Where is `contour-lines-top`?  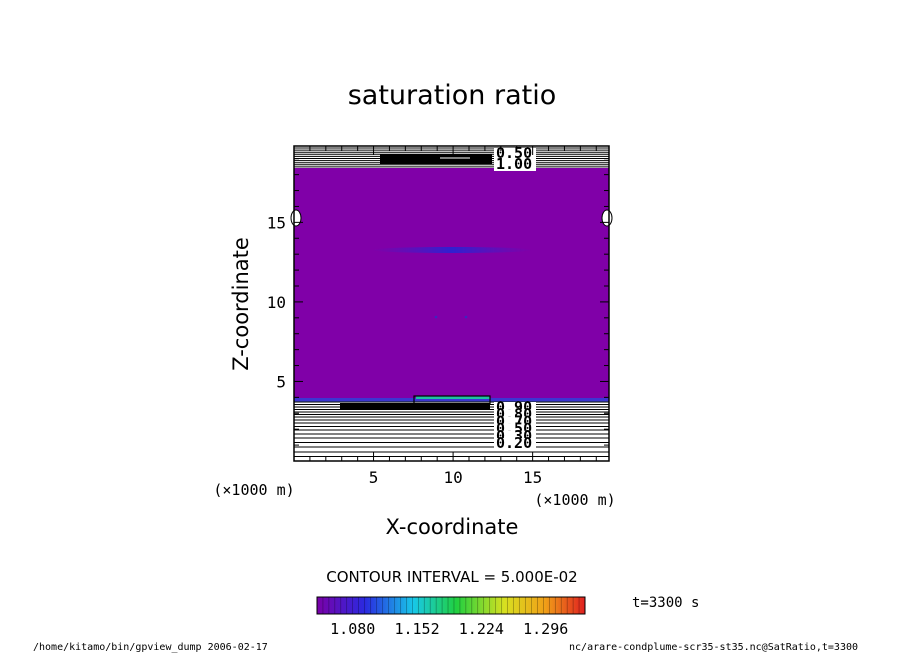
contour-lines-top is located at coordinates (451, 157).